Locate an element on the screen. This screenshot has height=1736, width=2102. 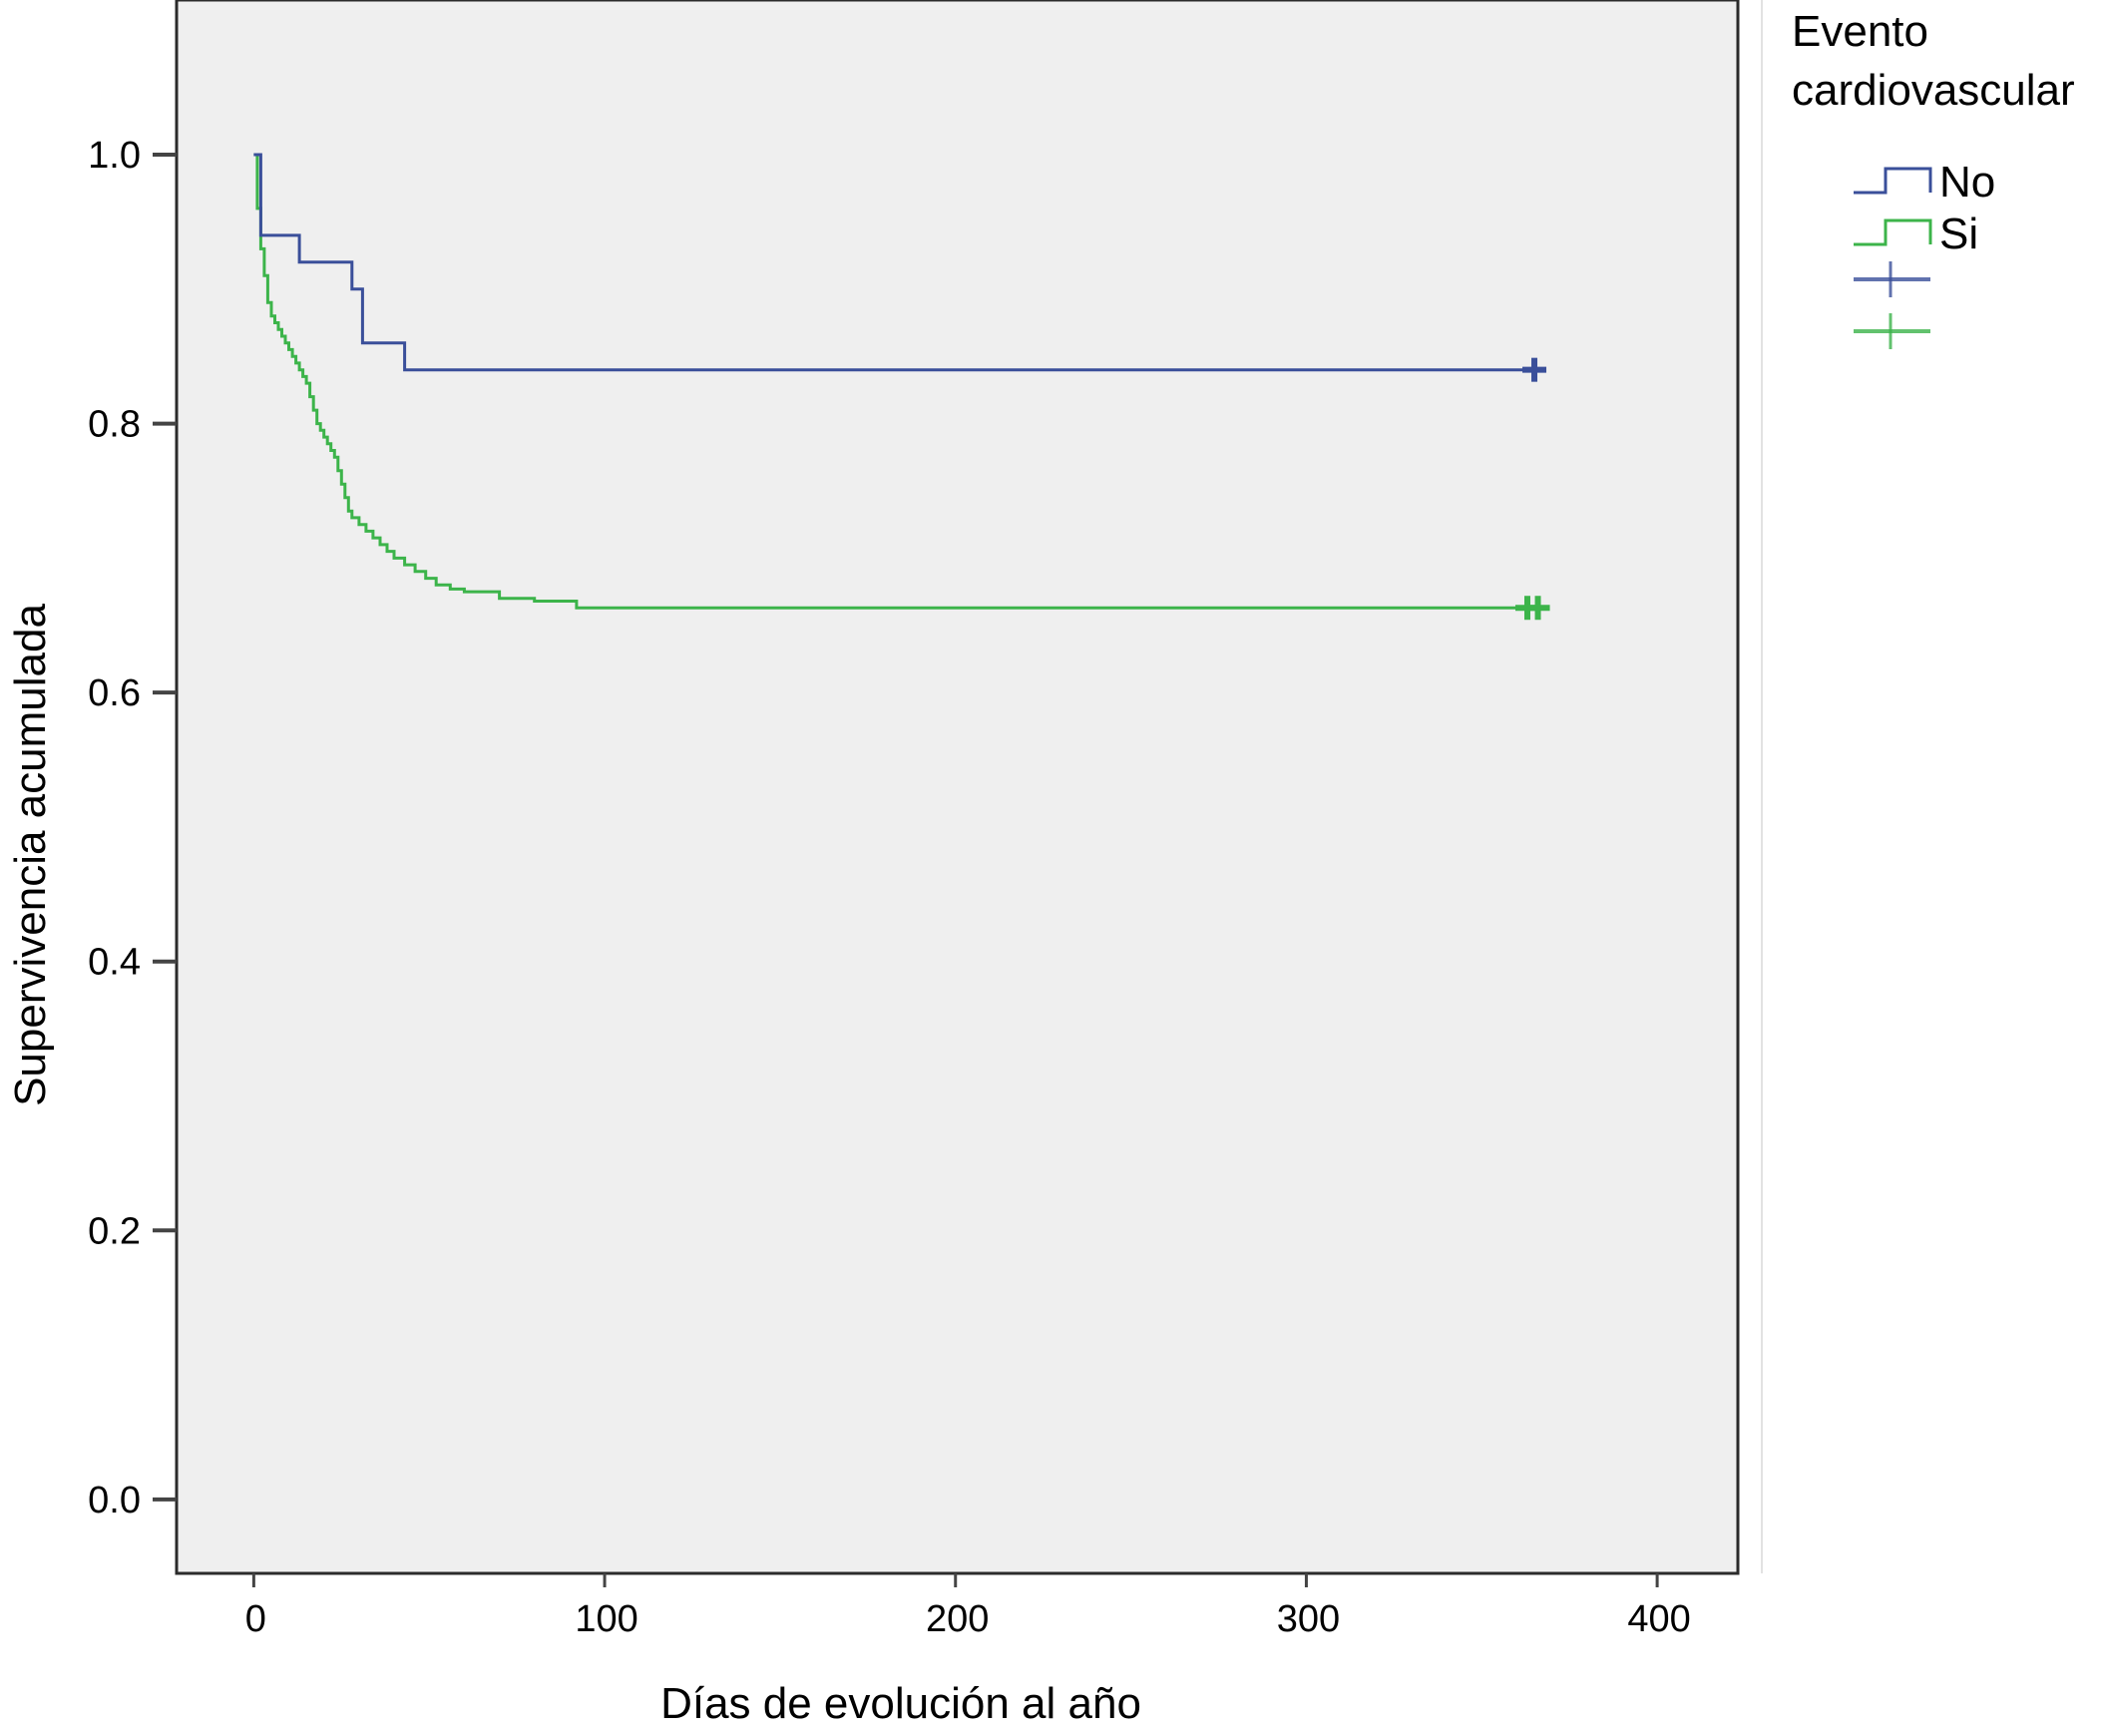
legend-label-si: Si is located at coordinates (1959, 234).